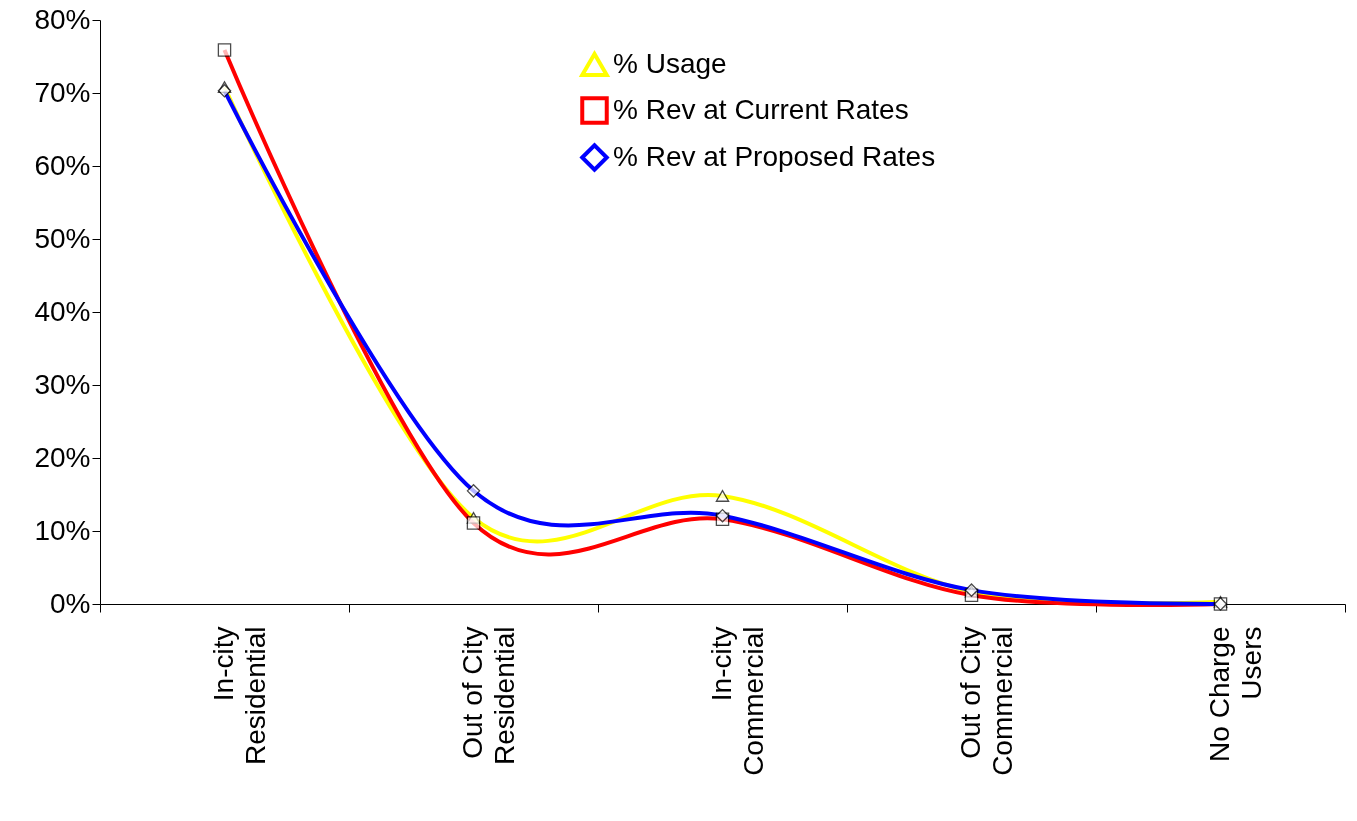 The width and height of the screenshot is (1357, 821). Describe the element at coordinates (62, 457) in the screenshot. I see `y-tick-label: 20%` at that location.